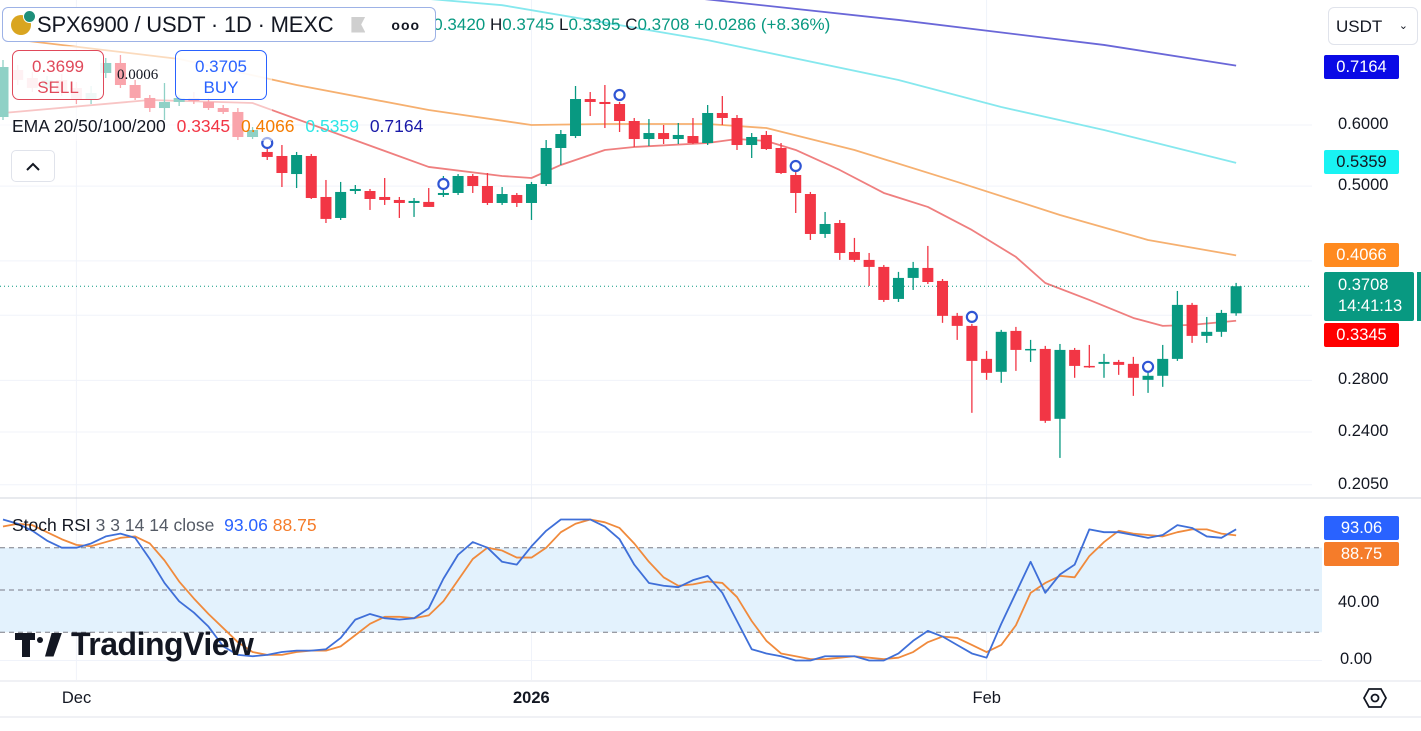 Image resolution: width=1421 pixels, height=731 pixels. Describe the element at coordinates (1359, 26) in the screenshot. I see `currency-value: USDT` at that location.